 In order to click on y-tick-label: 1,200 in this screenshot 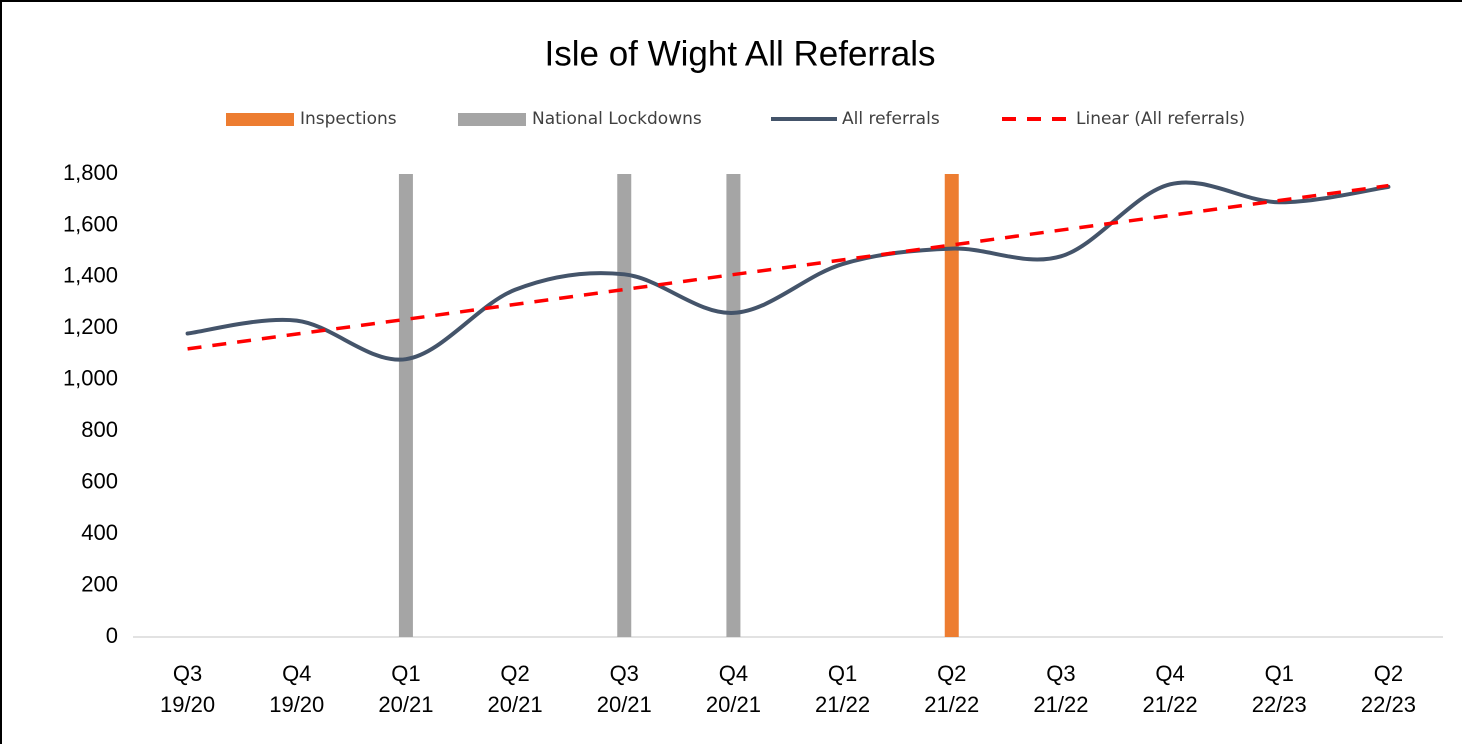, I will do `click(90, 326)`.